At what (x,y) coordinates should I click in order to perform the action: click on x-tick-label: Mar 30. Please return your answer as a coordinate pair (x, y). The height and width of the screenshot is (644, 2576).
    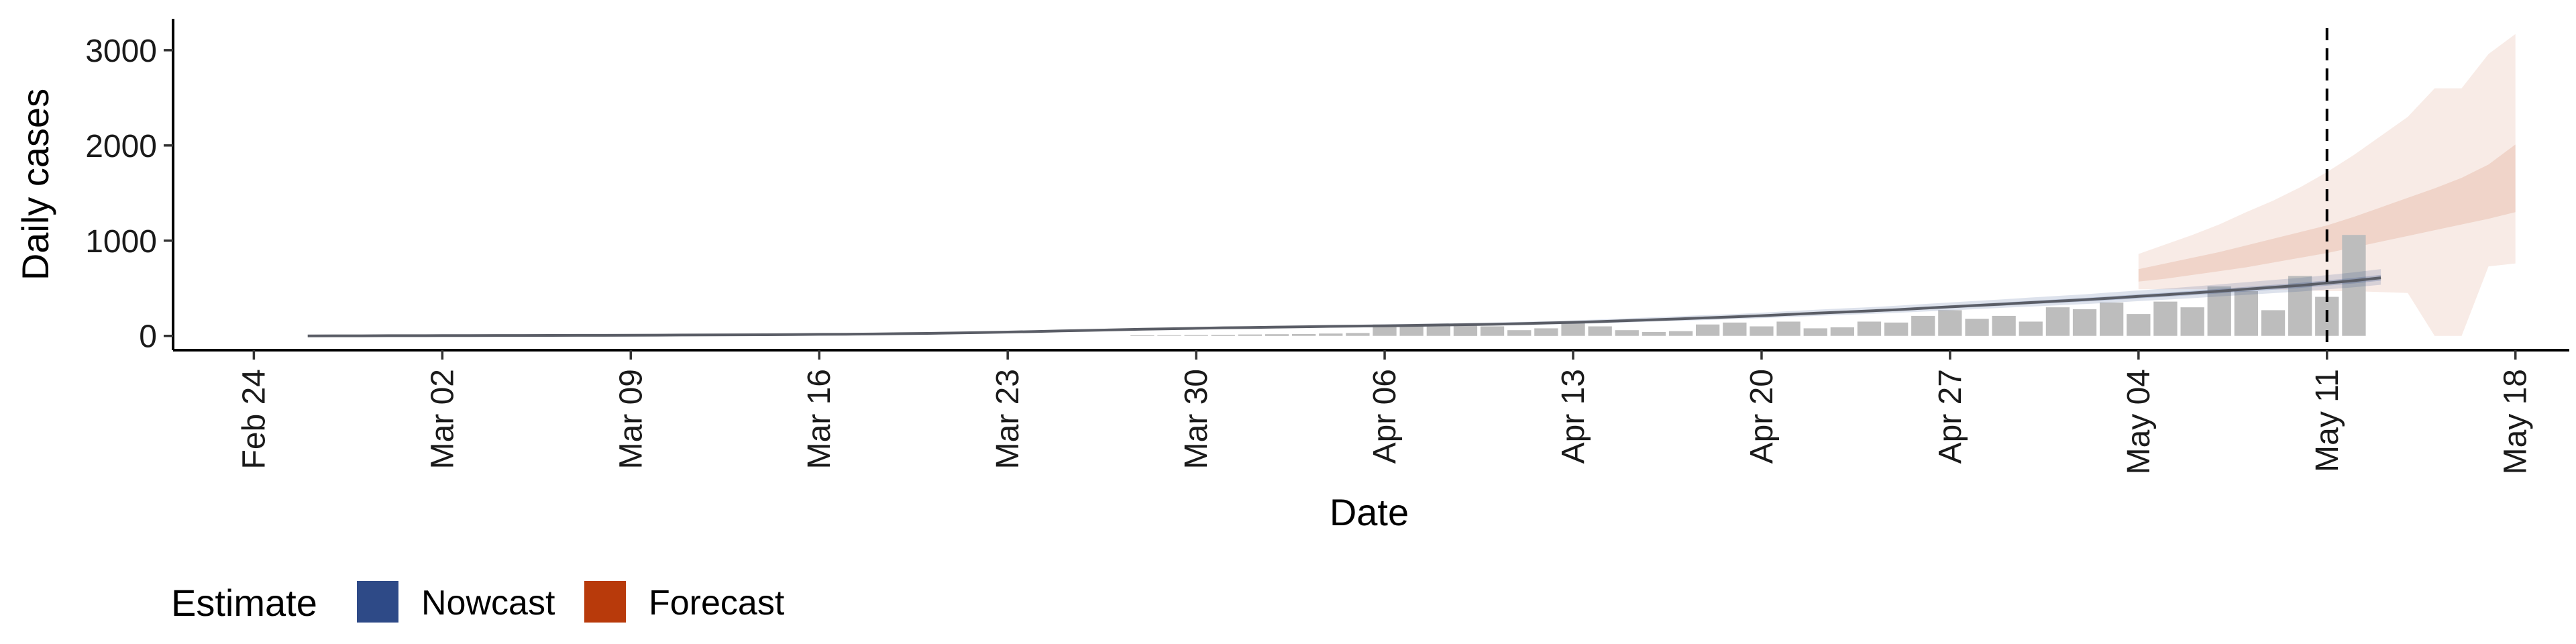
    Looking at the image, I should click on (1196, 419).